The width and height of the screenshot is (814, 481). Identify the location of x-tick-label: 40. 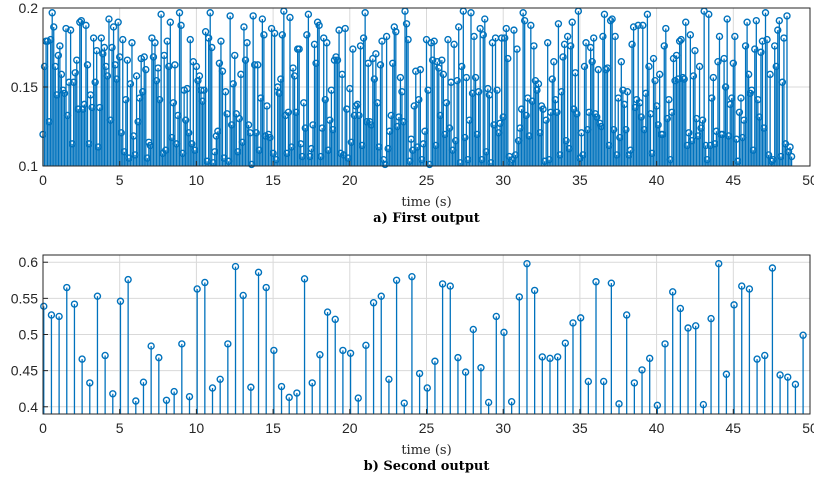
(657, 180).